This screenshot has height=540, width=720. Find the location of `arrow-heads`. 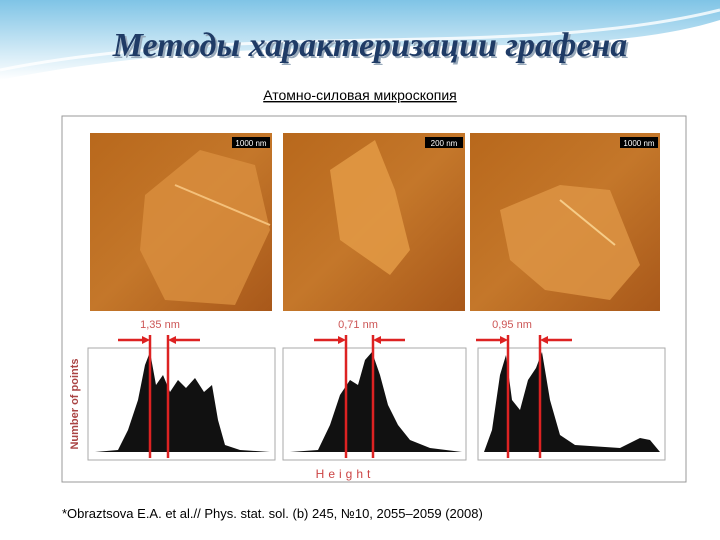

arrow-heads is located at coordinates (345, 340).